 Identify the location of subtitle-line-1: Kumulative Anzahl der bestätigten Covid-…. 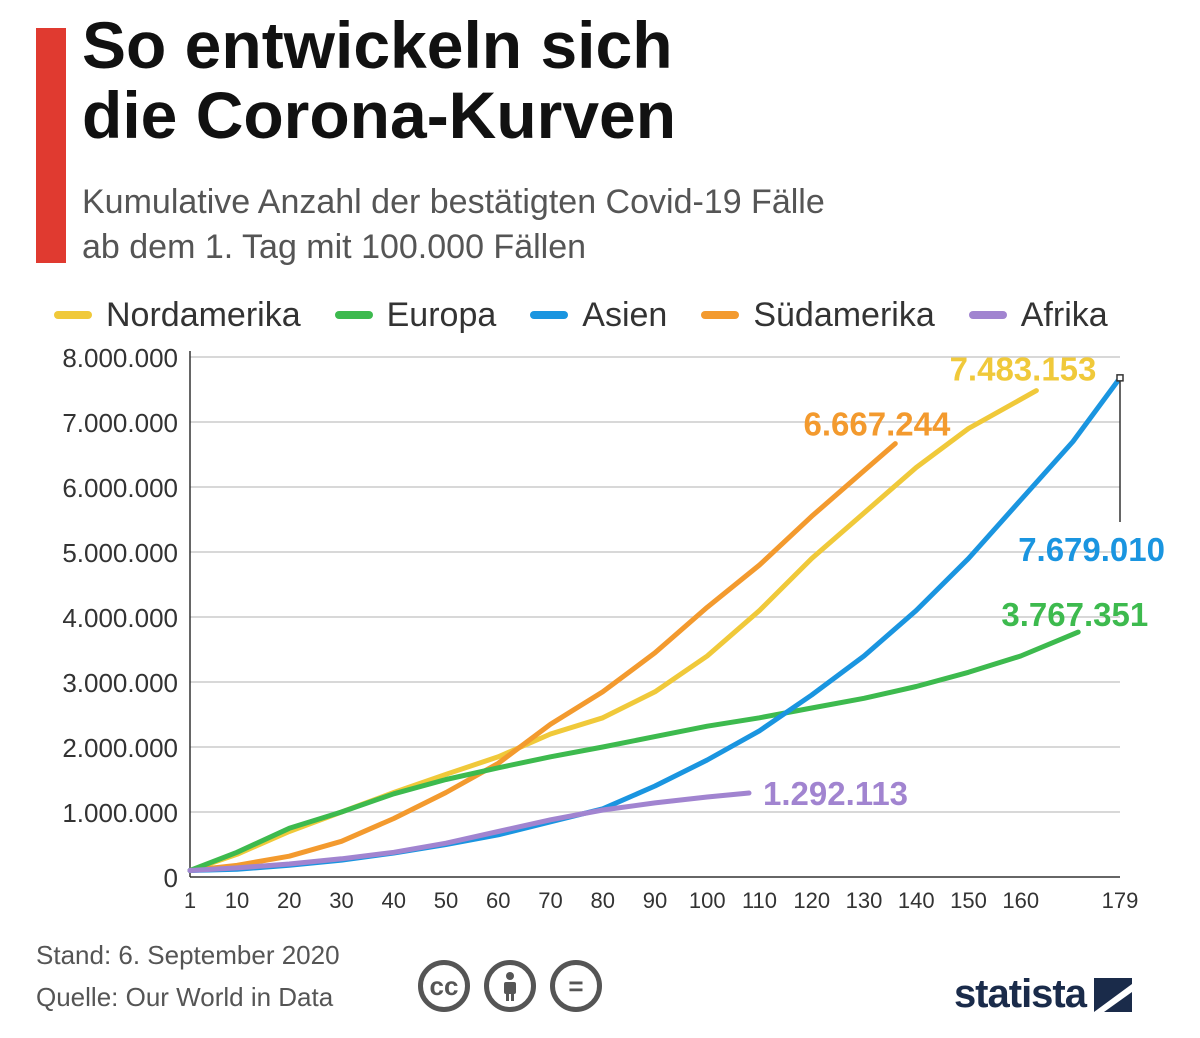
(453, 202).